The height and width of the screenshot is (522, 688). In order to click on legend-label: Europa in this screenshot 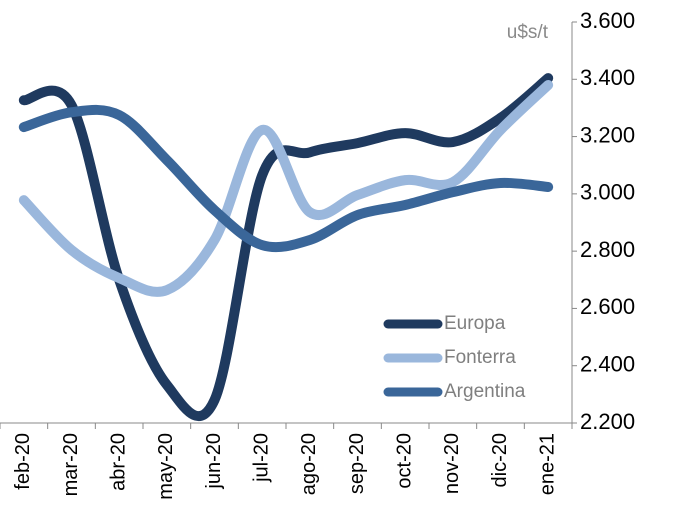, I will do `click(475, 323)`.